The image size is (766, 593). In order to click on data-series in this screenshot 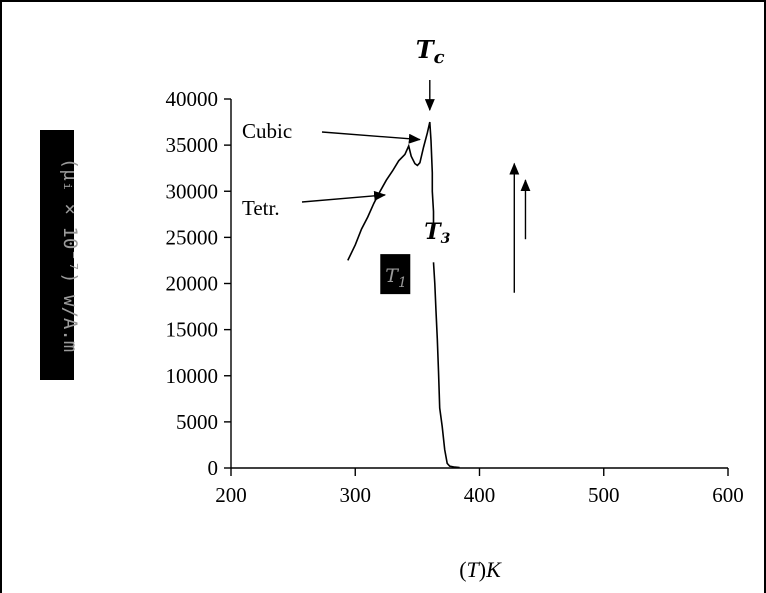, I will do `click(403, 295)`.